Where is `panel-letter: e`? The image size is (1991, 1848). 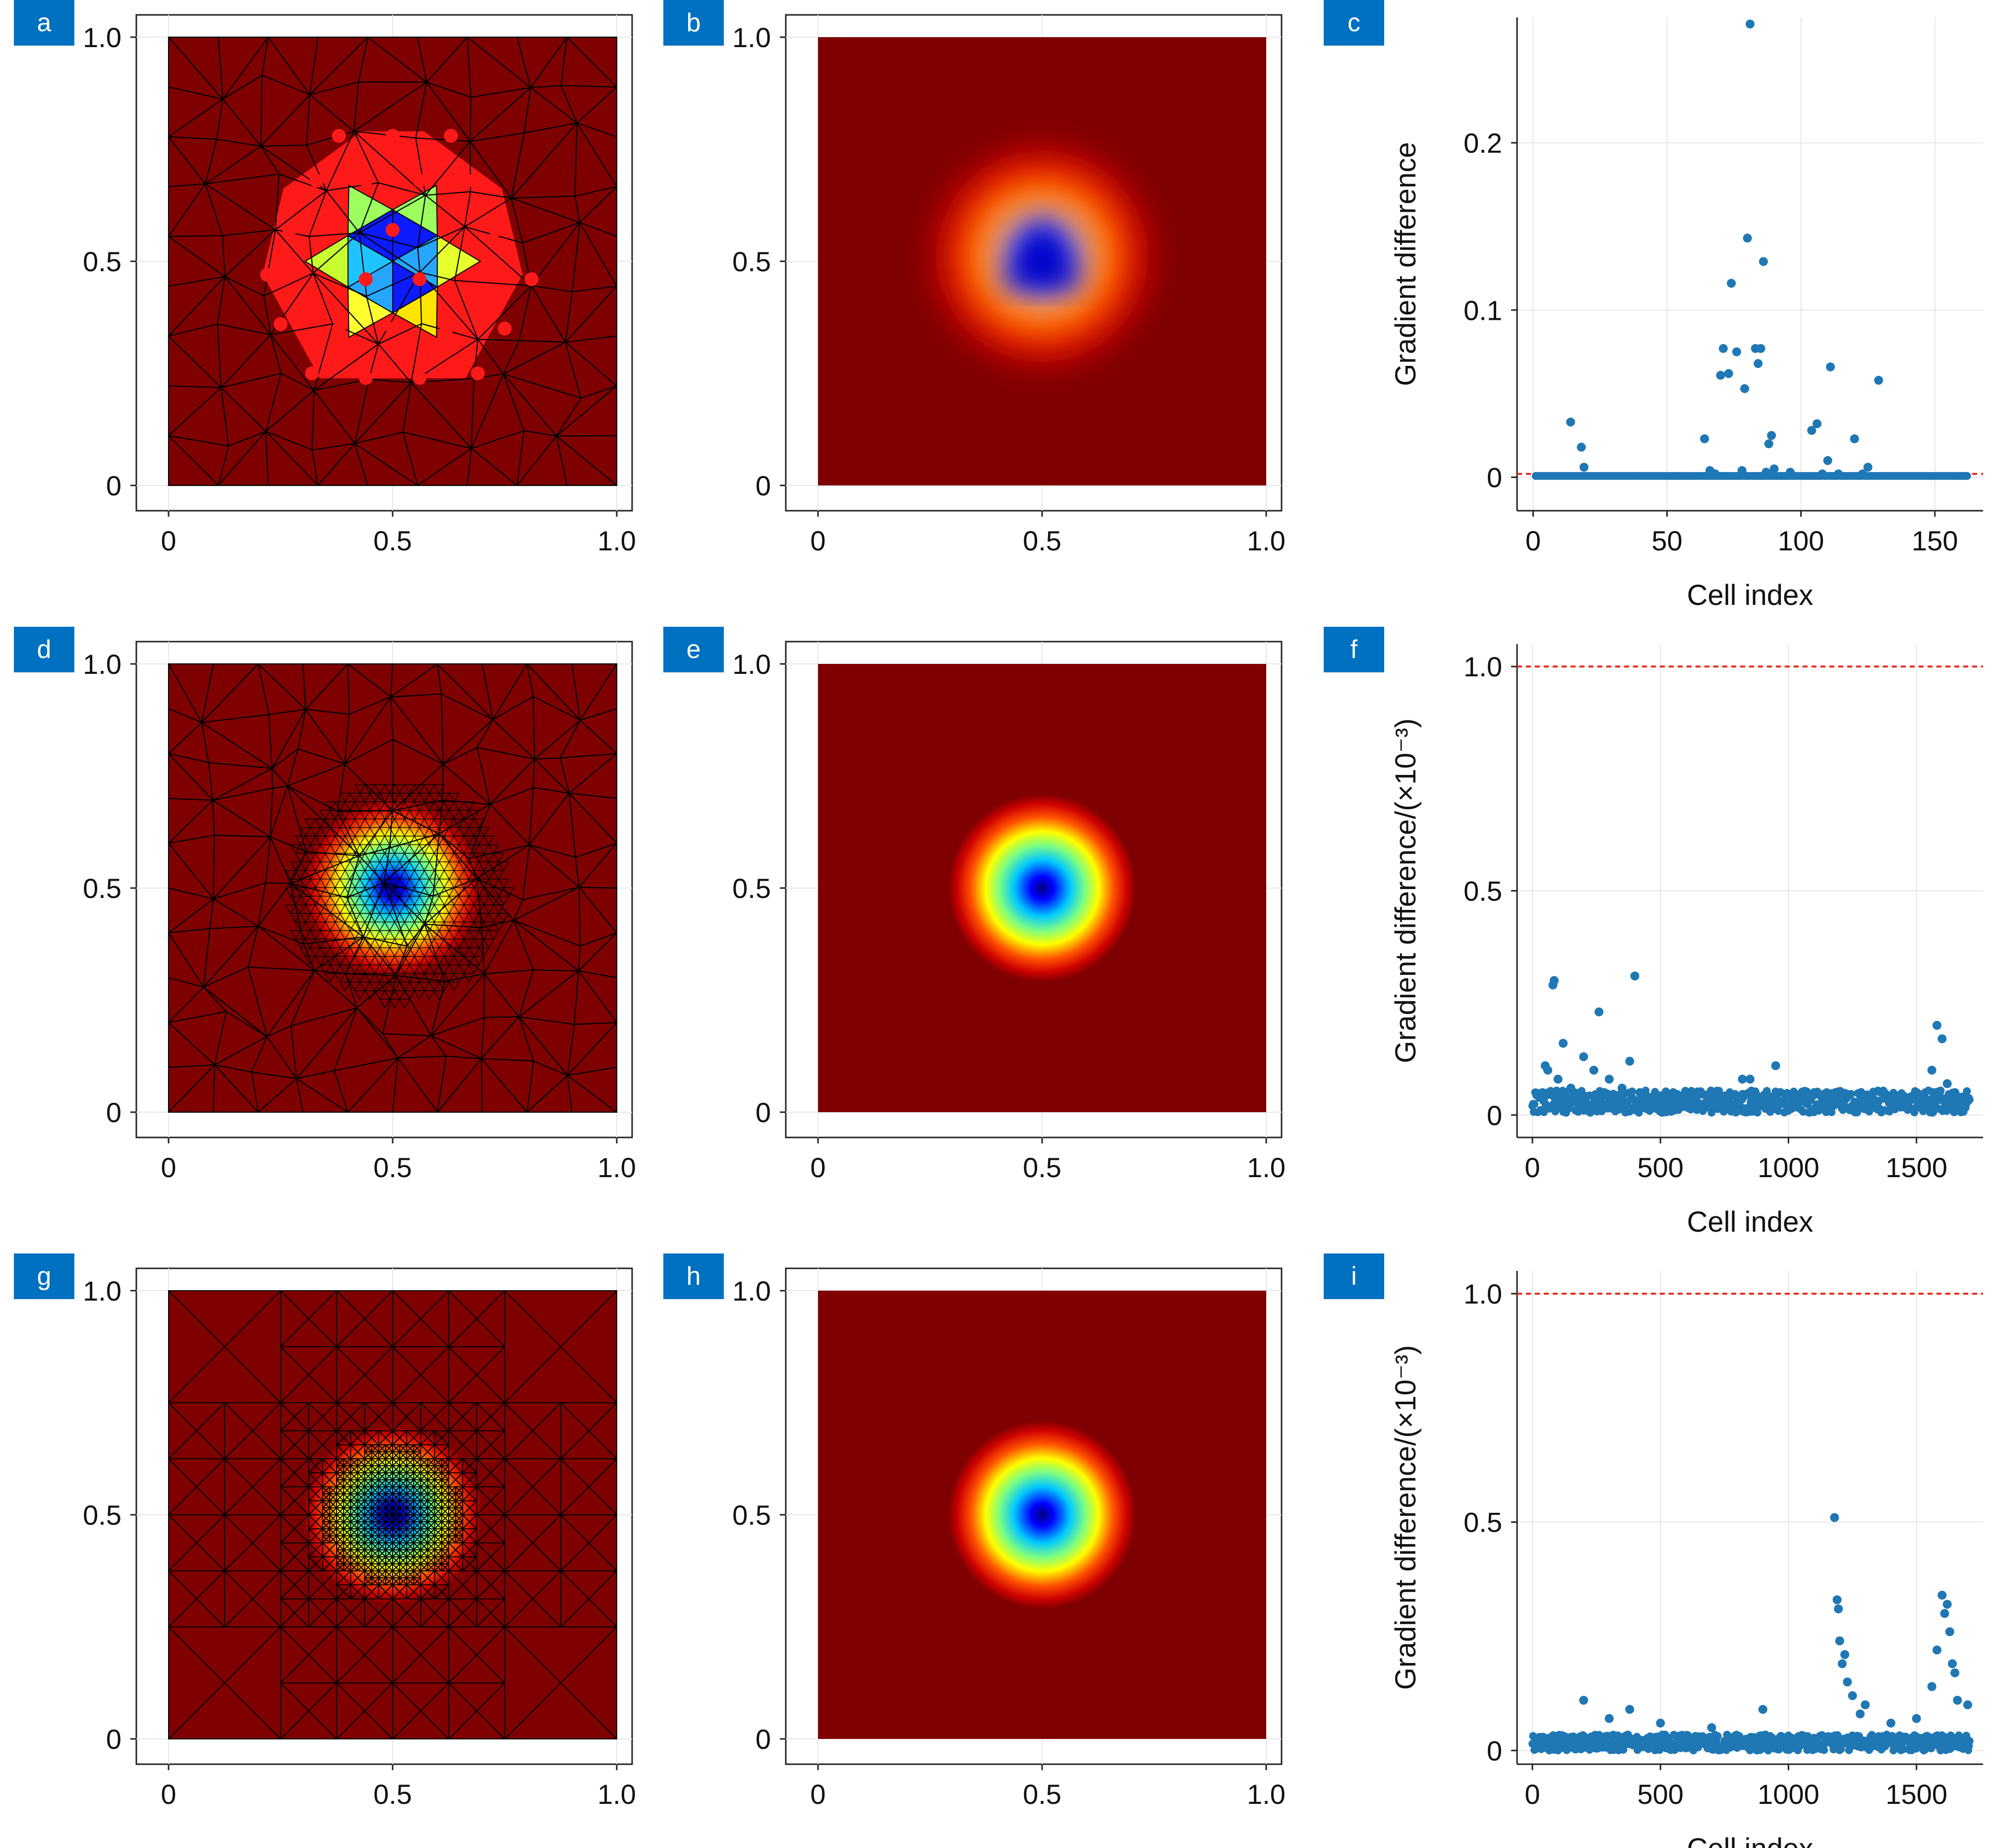 panel-letter: e is located at coordinates (694, 649).